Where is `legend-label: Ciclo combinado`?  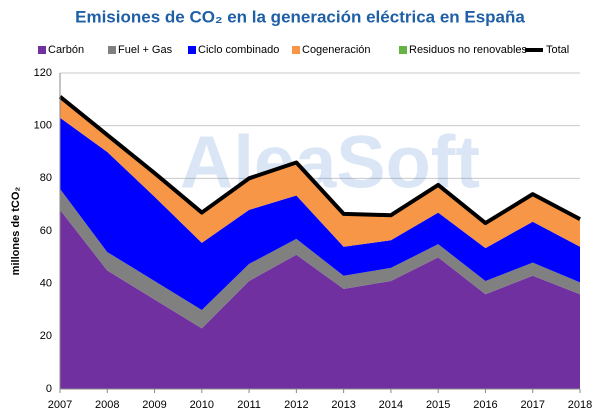 legend-label: Ciclo combinado is located at coordinates (238, 50).